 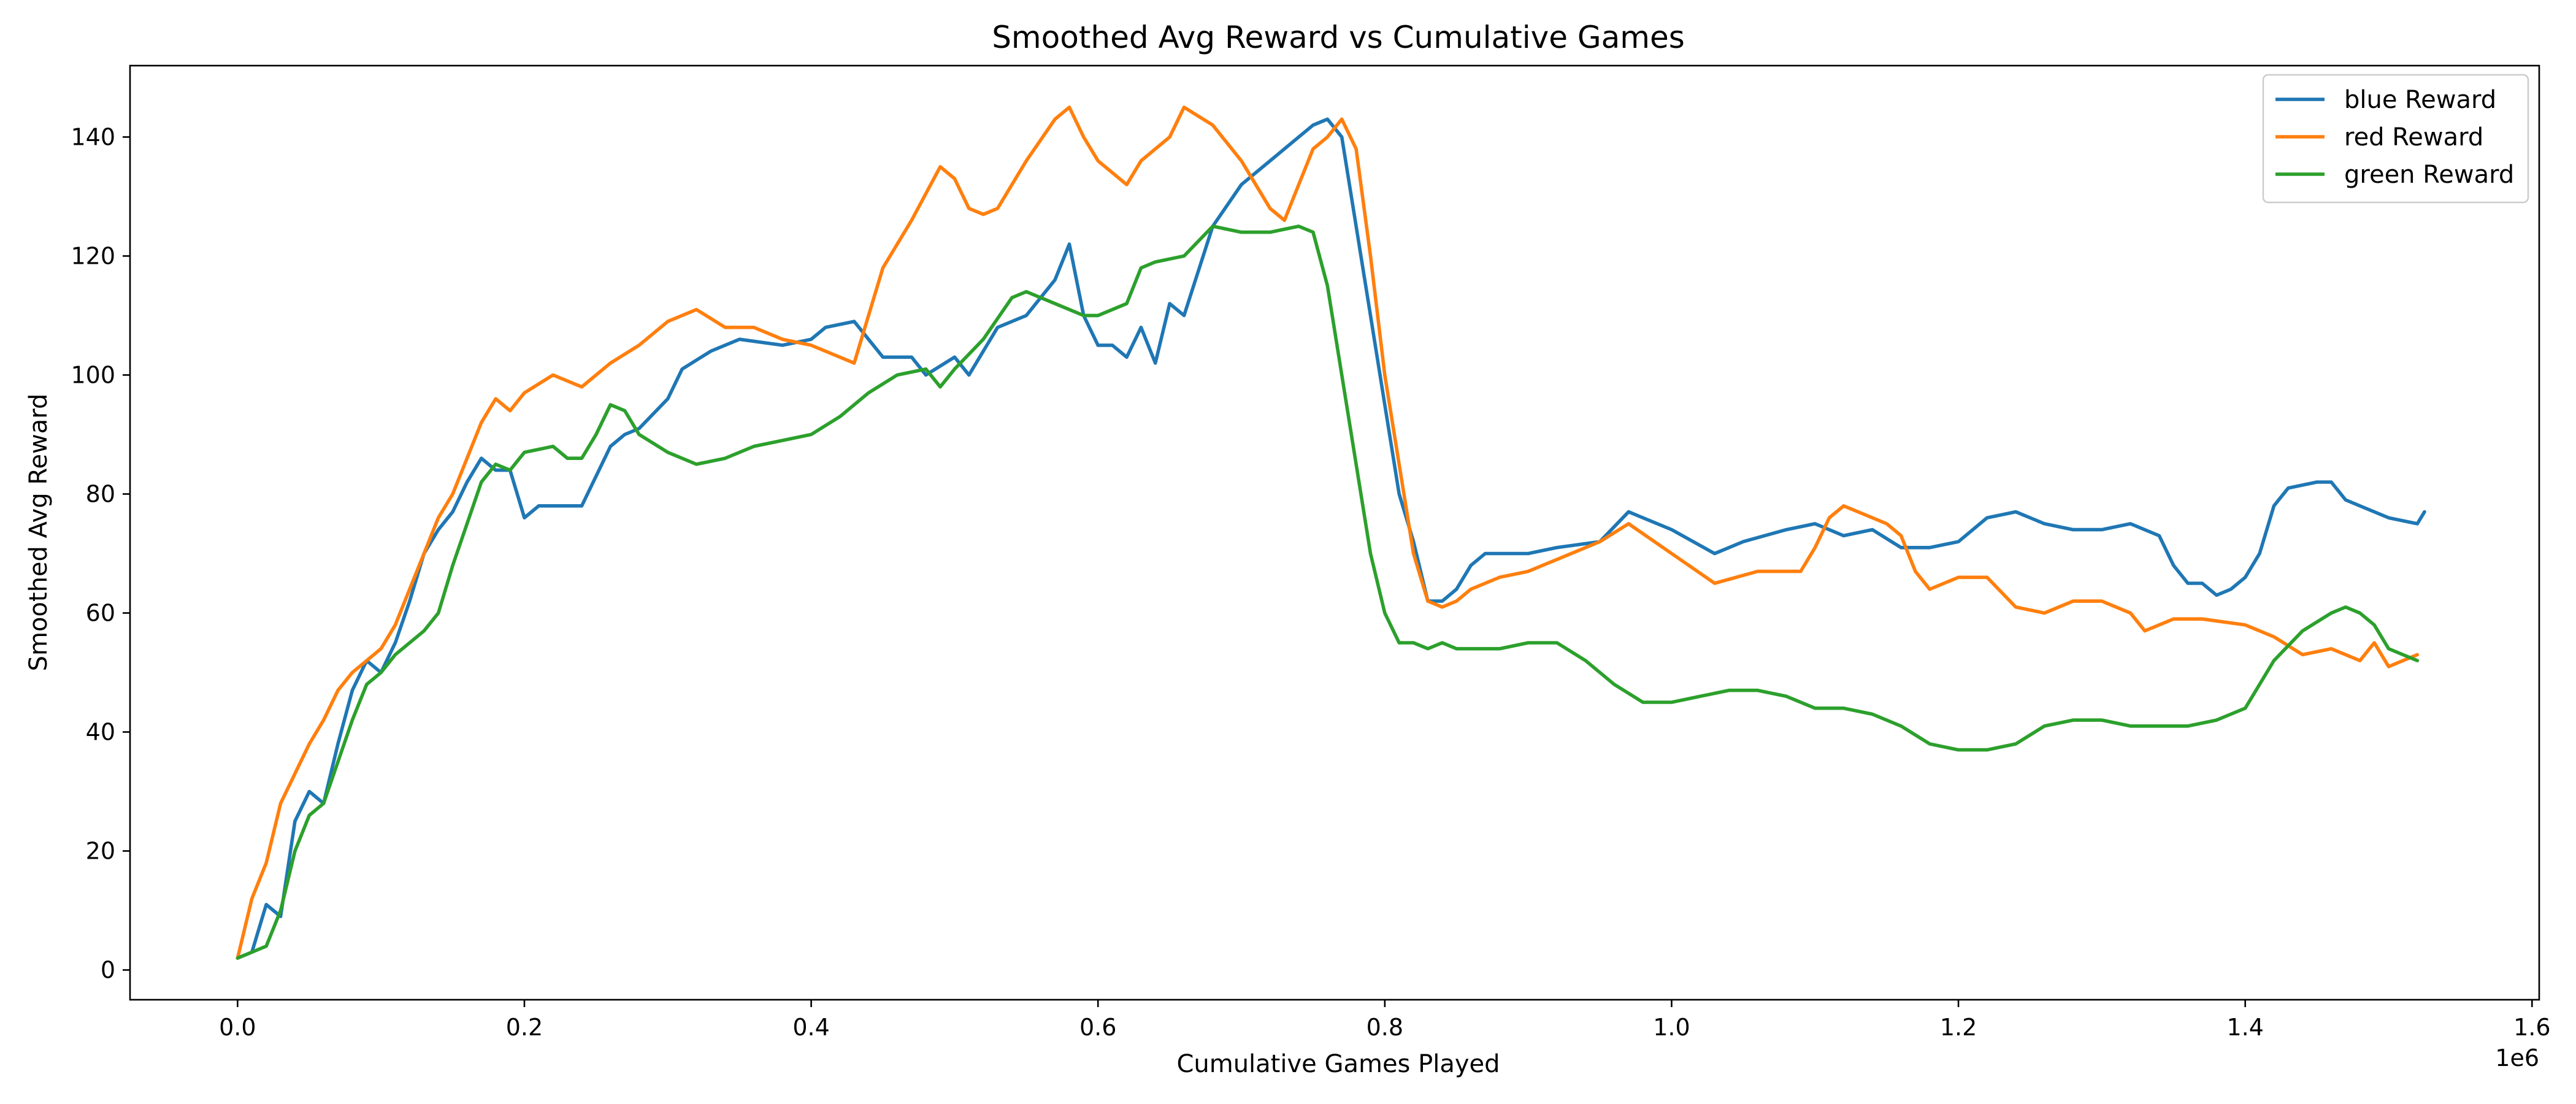 I want to click on x-axis-label: Cumulative Games Played, so click(x=1338, y=1064).